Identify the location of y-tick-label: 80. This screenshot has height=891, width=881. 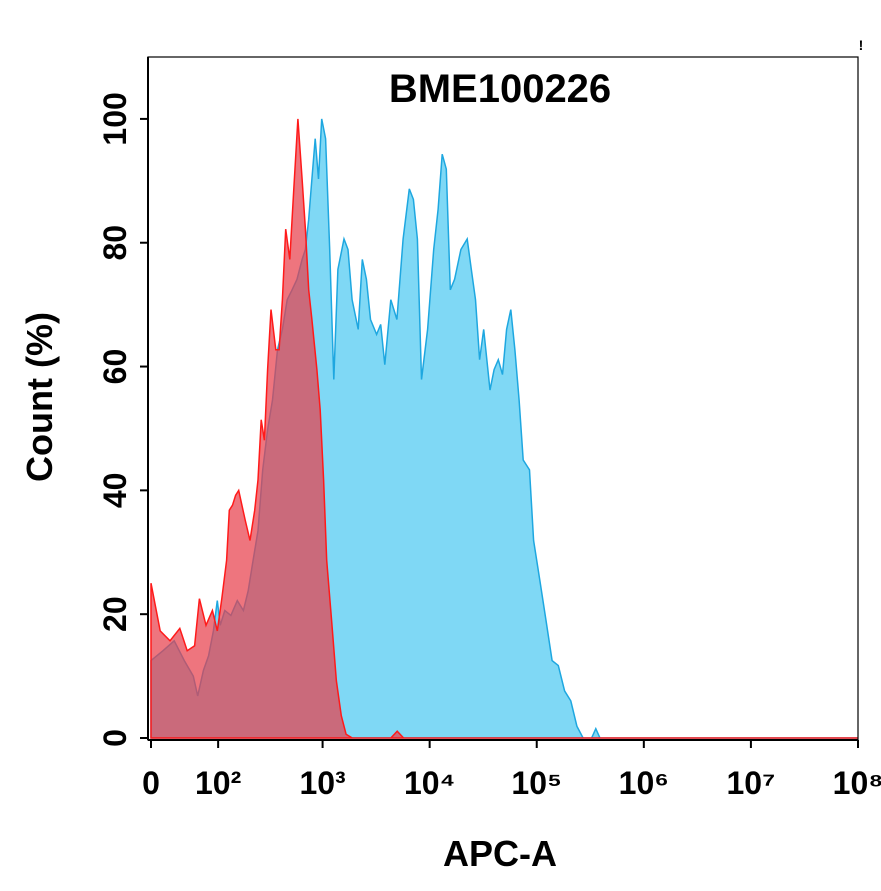
(115, 243).